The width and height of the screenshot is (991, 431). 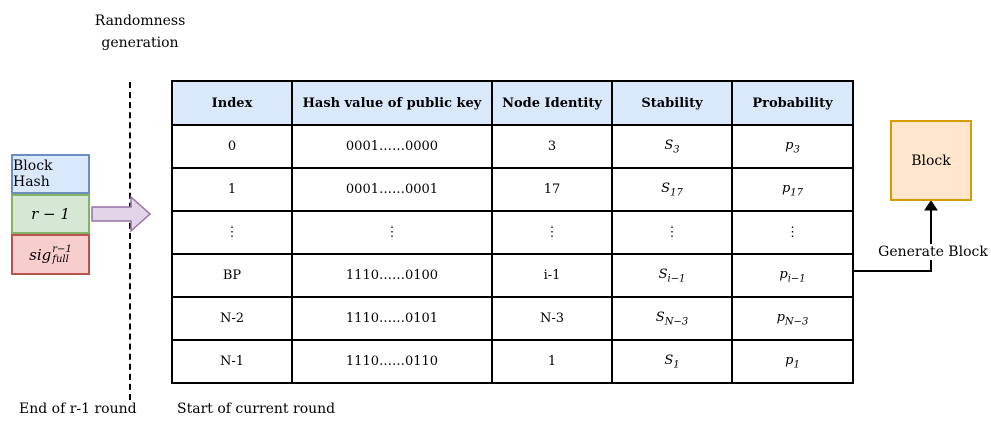 I want to click on cell-probability: pN−3, so click(x=792, y=318).